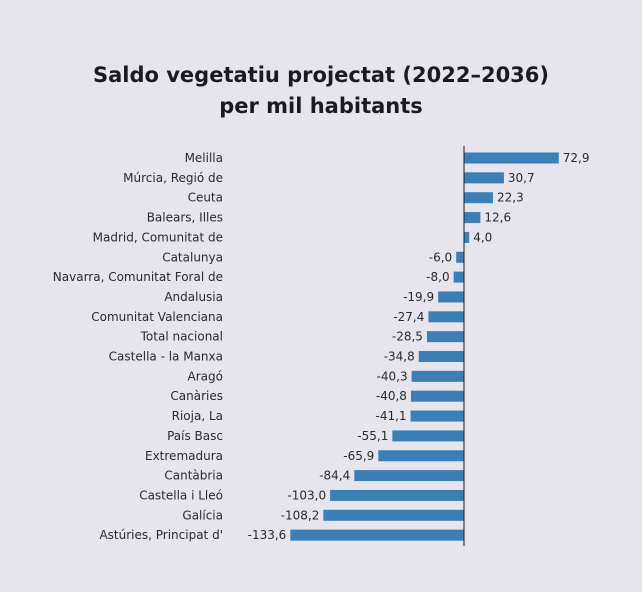 The height and width of the screenshot is (592, 642). What do you see at coordinates (185, 218) in the screenshot?
I see `category-label: Balears, Illes` at bounding box center [185, 218].